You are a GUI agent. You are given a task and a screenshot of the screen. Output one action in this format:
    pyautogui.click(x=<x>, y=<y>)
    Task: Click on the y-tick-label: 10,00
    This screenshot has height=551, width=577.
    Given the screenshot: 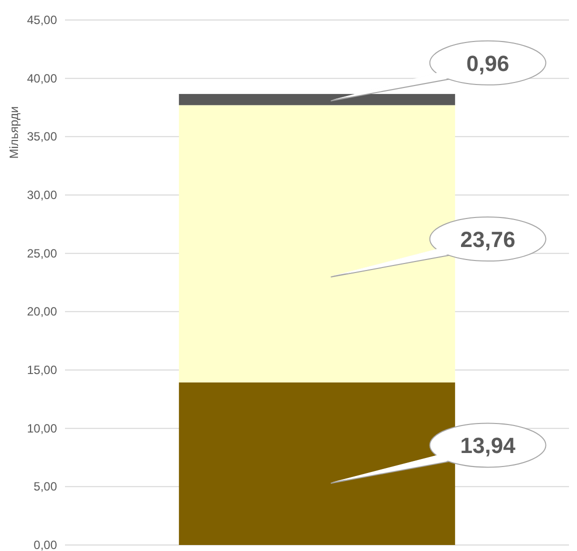 What is the action you would take?
    pyautogui.click(x=42, y=428)
    